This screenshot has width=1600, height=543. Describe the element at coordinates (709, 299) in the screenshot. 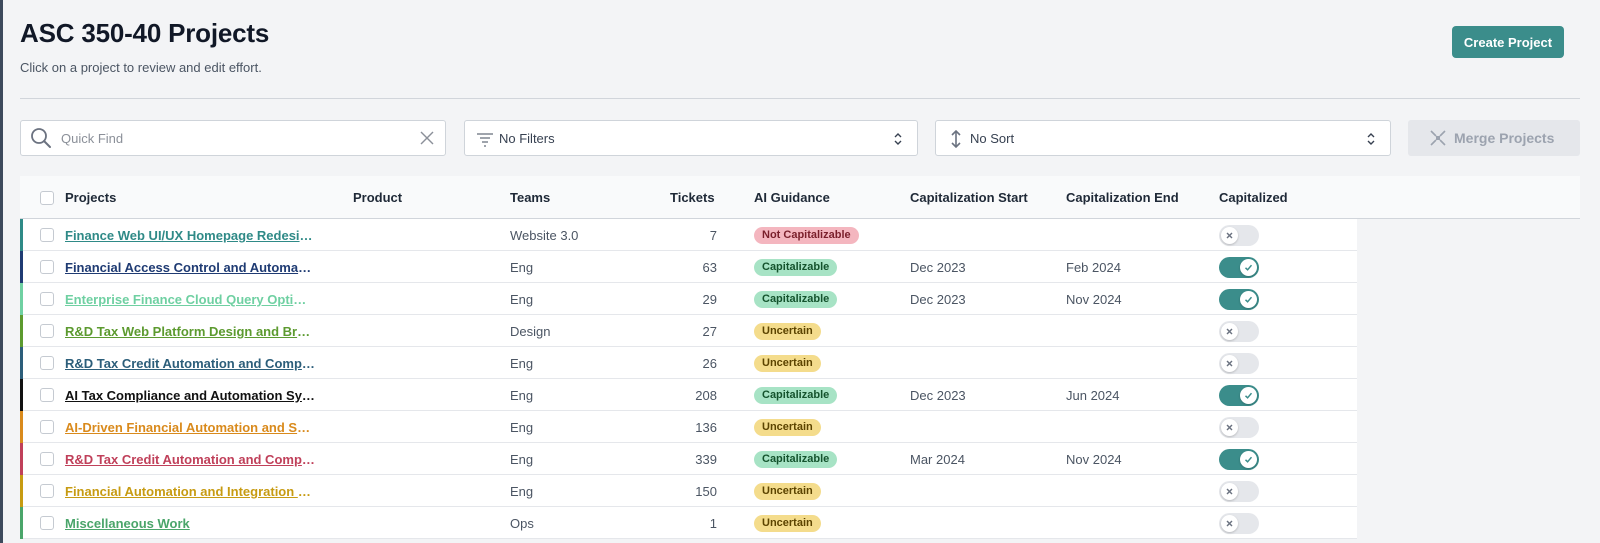

I see `tickets-cell: 29` at that location.